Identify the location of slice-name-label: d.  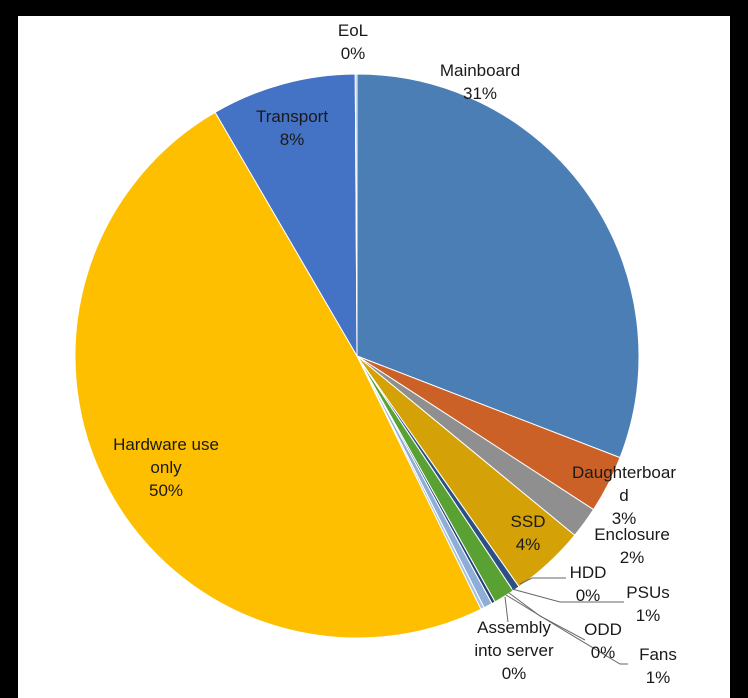
(623, 495).